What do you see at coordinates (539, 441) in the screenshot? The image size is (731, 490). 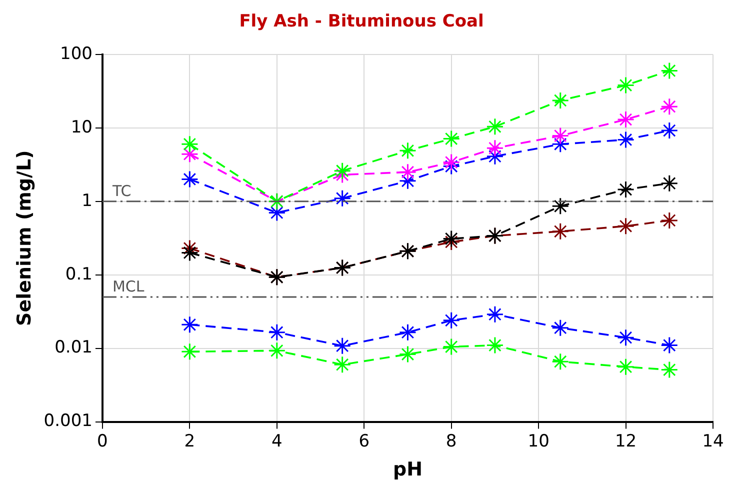 I see `x-tick-label: 10` at bounding box center [539, 441].